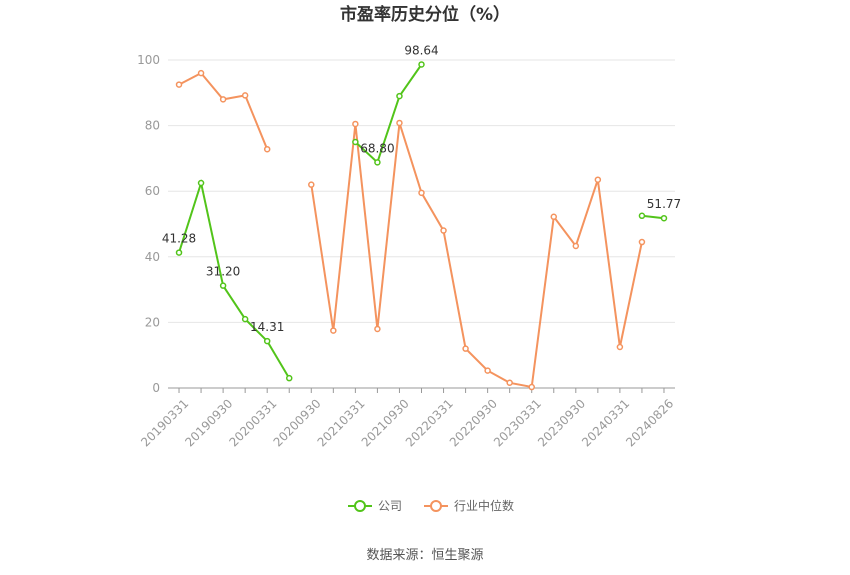  I want to click on y-axis: 0 20 40 60 80 100, so click(148, 224).